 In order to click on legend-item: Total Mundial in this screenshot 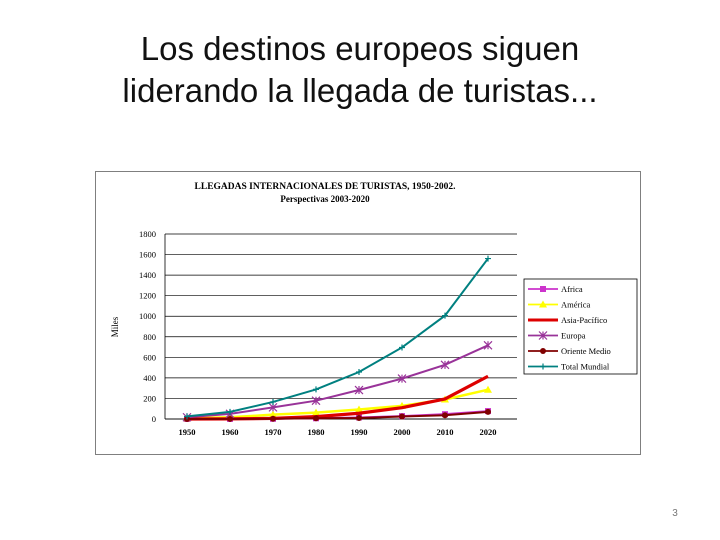, I will do `click(569, 367)`.